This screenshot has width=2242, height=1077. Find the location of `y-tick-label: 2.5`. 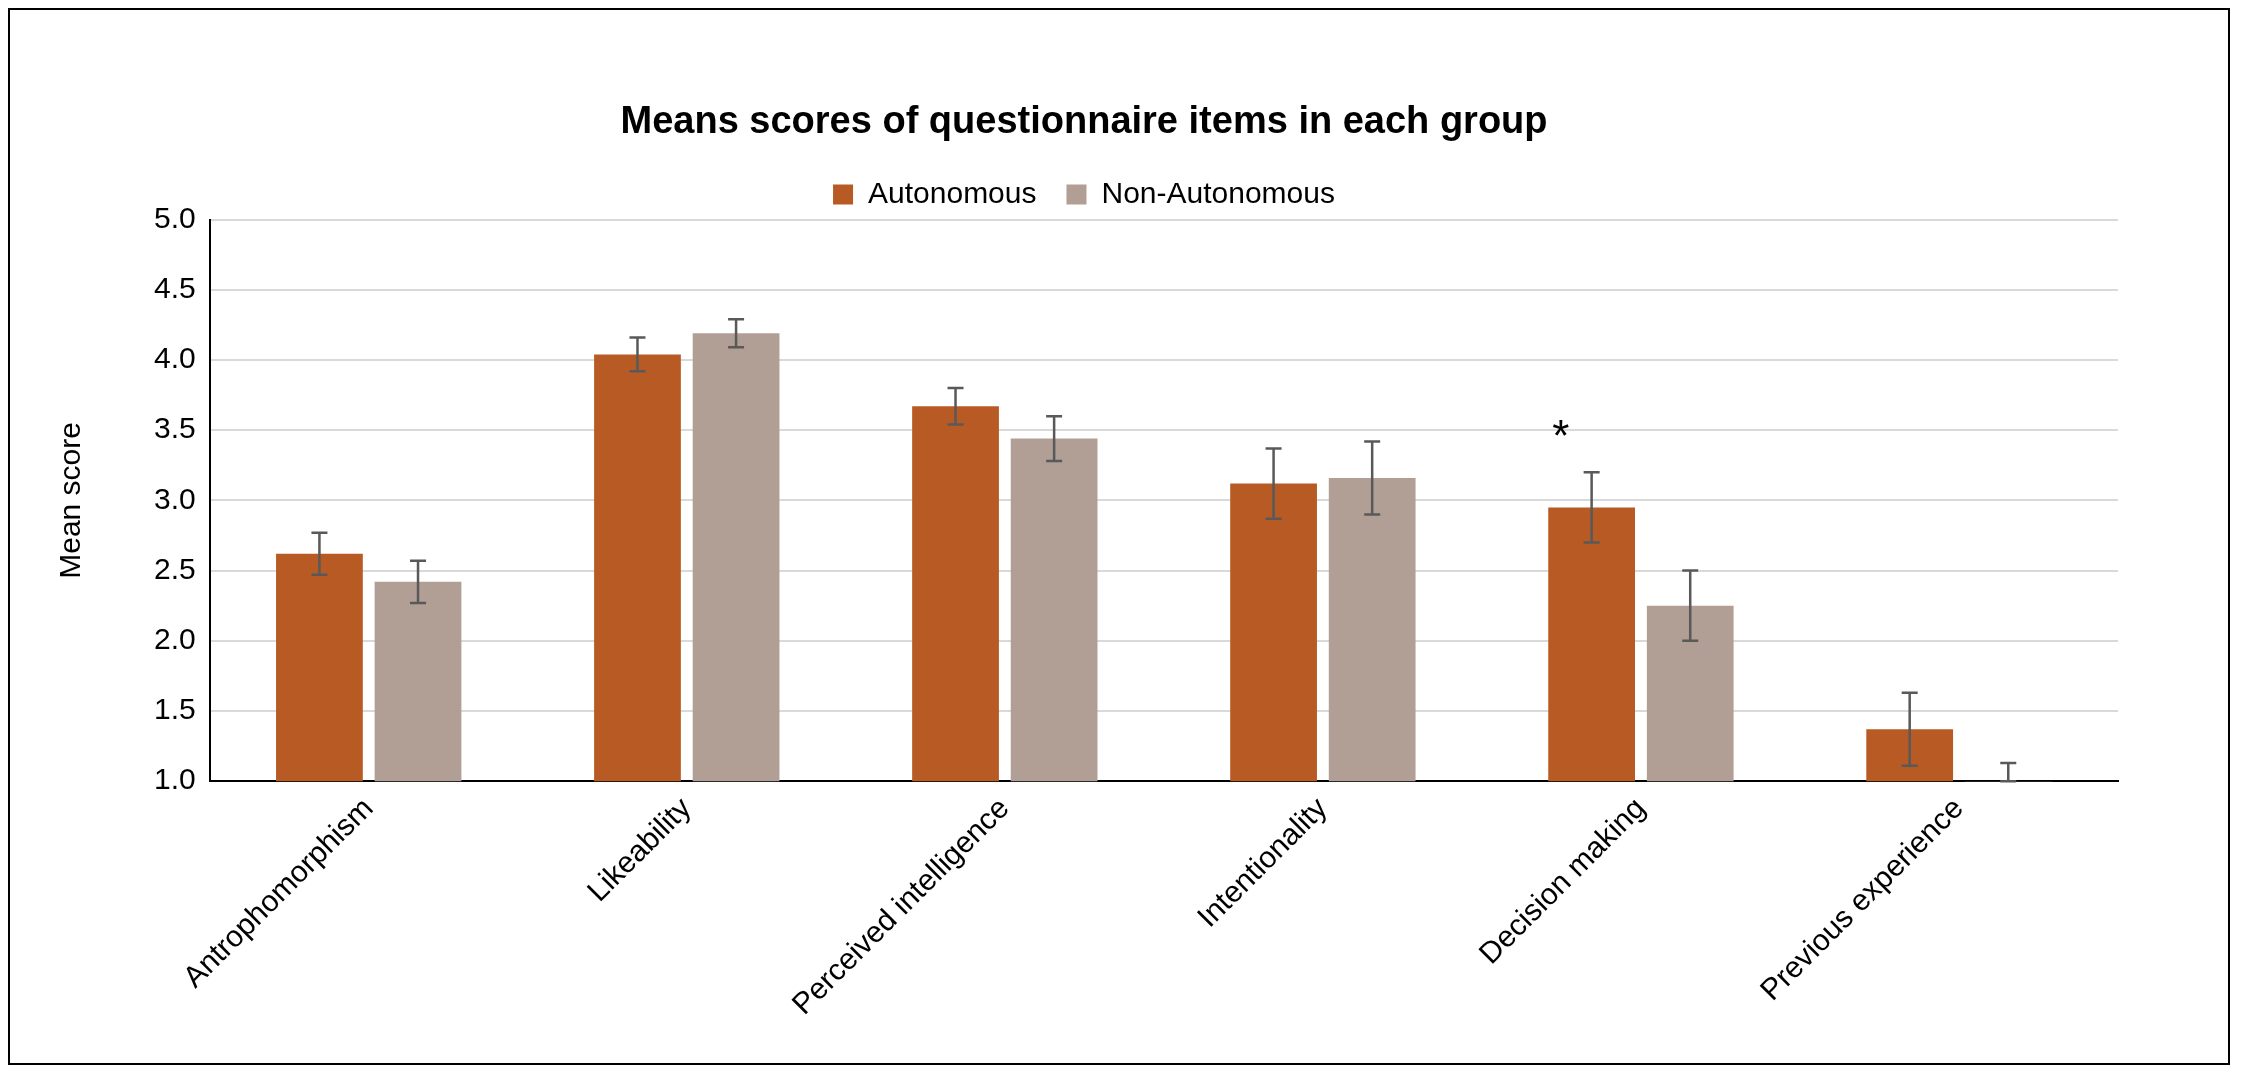

y-tick-label: 2.5 is located at coordinates (174, 568).